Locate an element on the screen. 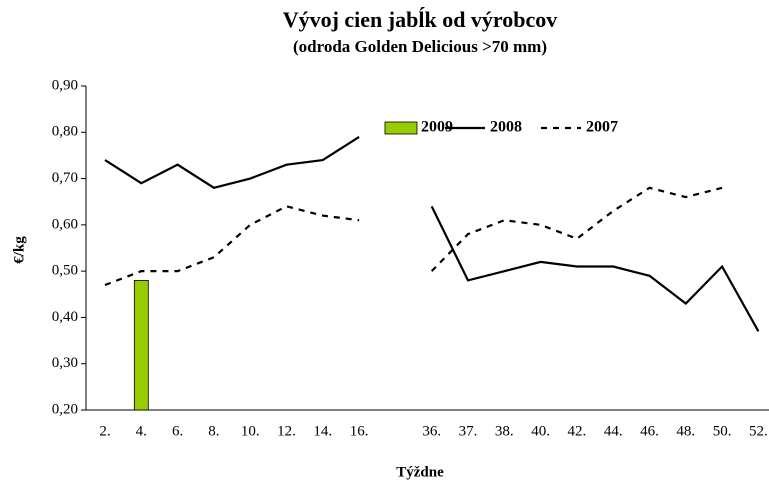  x-tick-label: 48. is located at coordinates (685, 431).